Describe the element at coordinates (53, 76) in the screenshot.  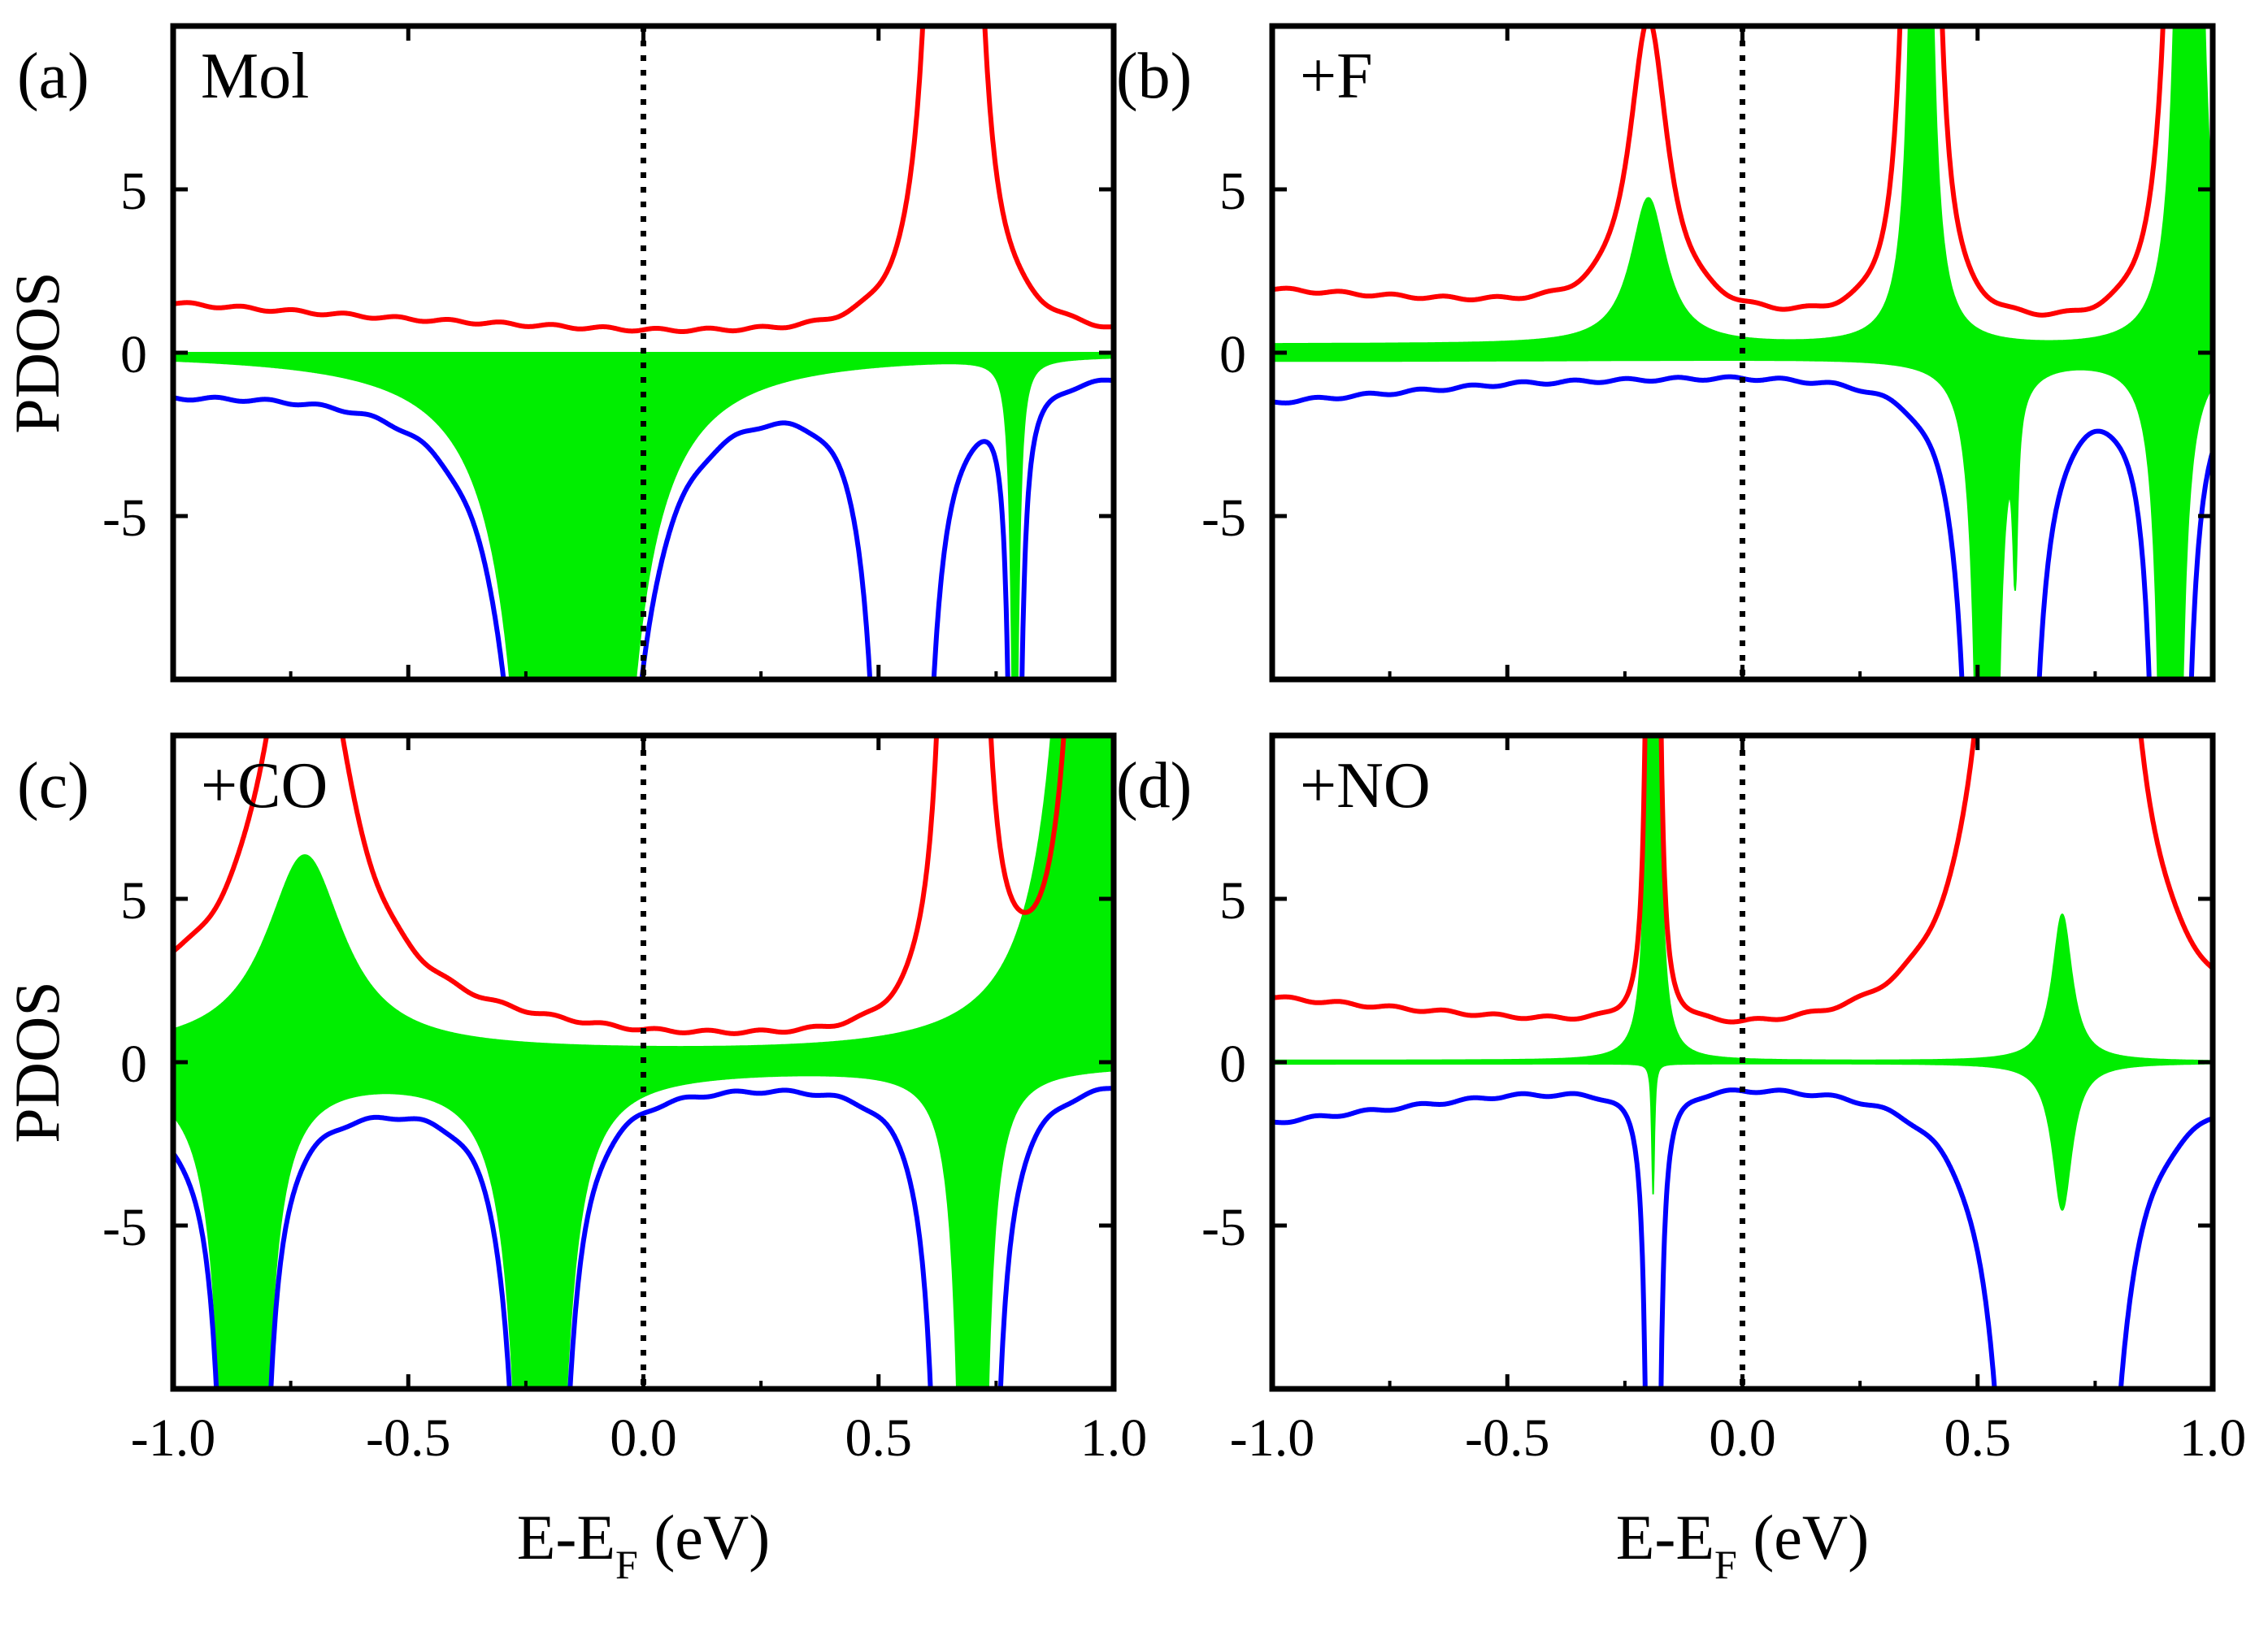
I see `panel-letter: (a)` at that location.